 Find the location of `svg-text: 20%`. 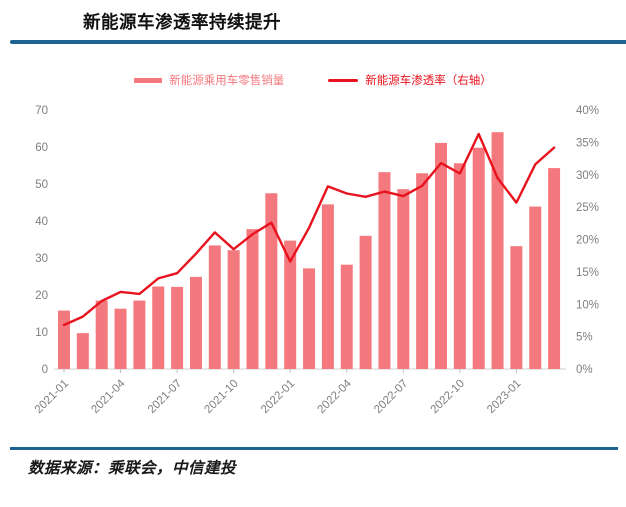

svg-text: 20% is located at coordinates (587, 241).